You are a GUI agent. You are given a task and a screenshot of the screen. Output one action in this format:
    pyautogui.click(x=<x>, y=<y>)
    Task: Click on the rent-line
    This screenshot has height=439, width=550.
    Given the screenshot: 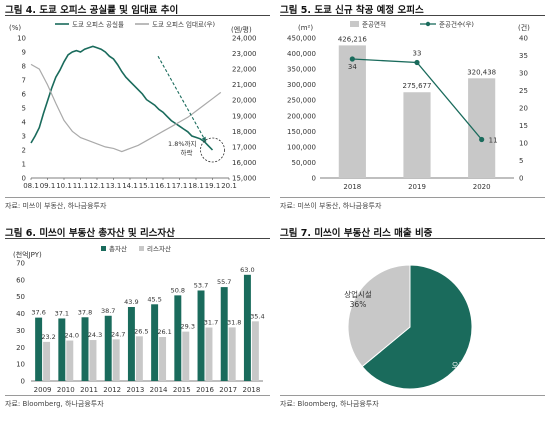 What is the action you would take?
    pyautogui.click(x=126, y=108)
    